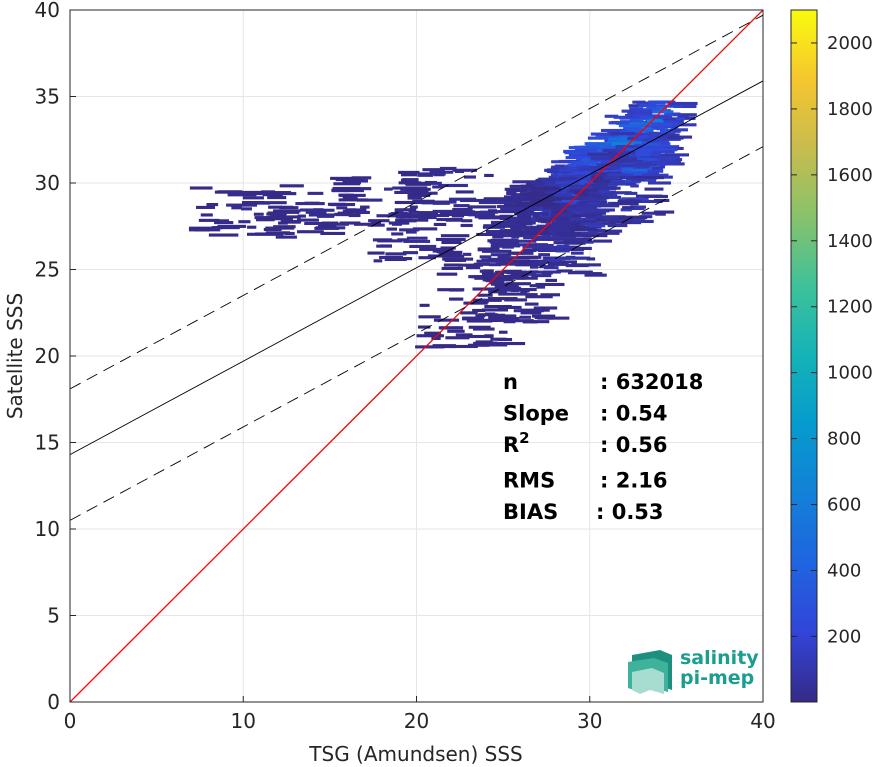 The width and height of the screenshot is (879, 767). What do you see at coordinates (634, 481) in the screenshot?
I see `stat-value: : 2.16` at bounding box center [634, 481].